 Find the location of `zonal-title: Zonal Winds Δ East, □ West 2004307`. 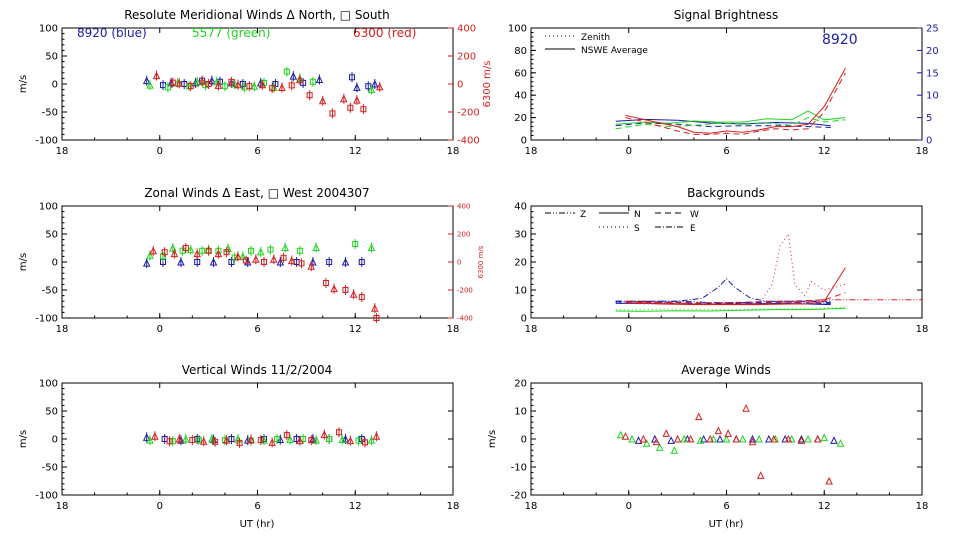

zonal-title: Zonal Winds Δ East, □ West 2004307 is located at coordinates (256, 193).